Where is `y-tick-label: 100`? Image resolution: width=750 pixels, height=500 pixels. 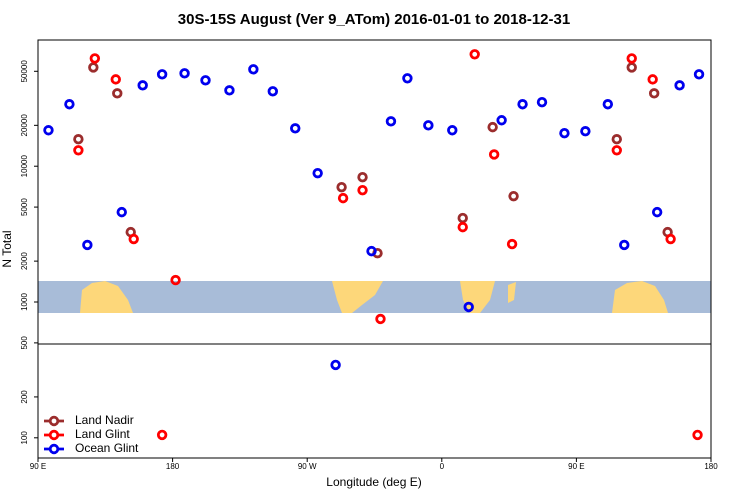 y-tick-label: 100 is located at coordinates (24, 438).